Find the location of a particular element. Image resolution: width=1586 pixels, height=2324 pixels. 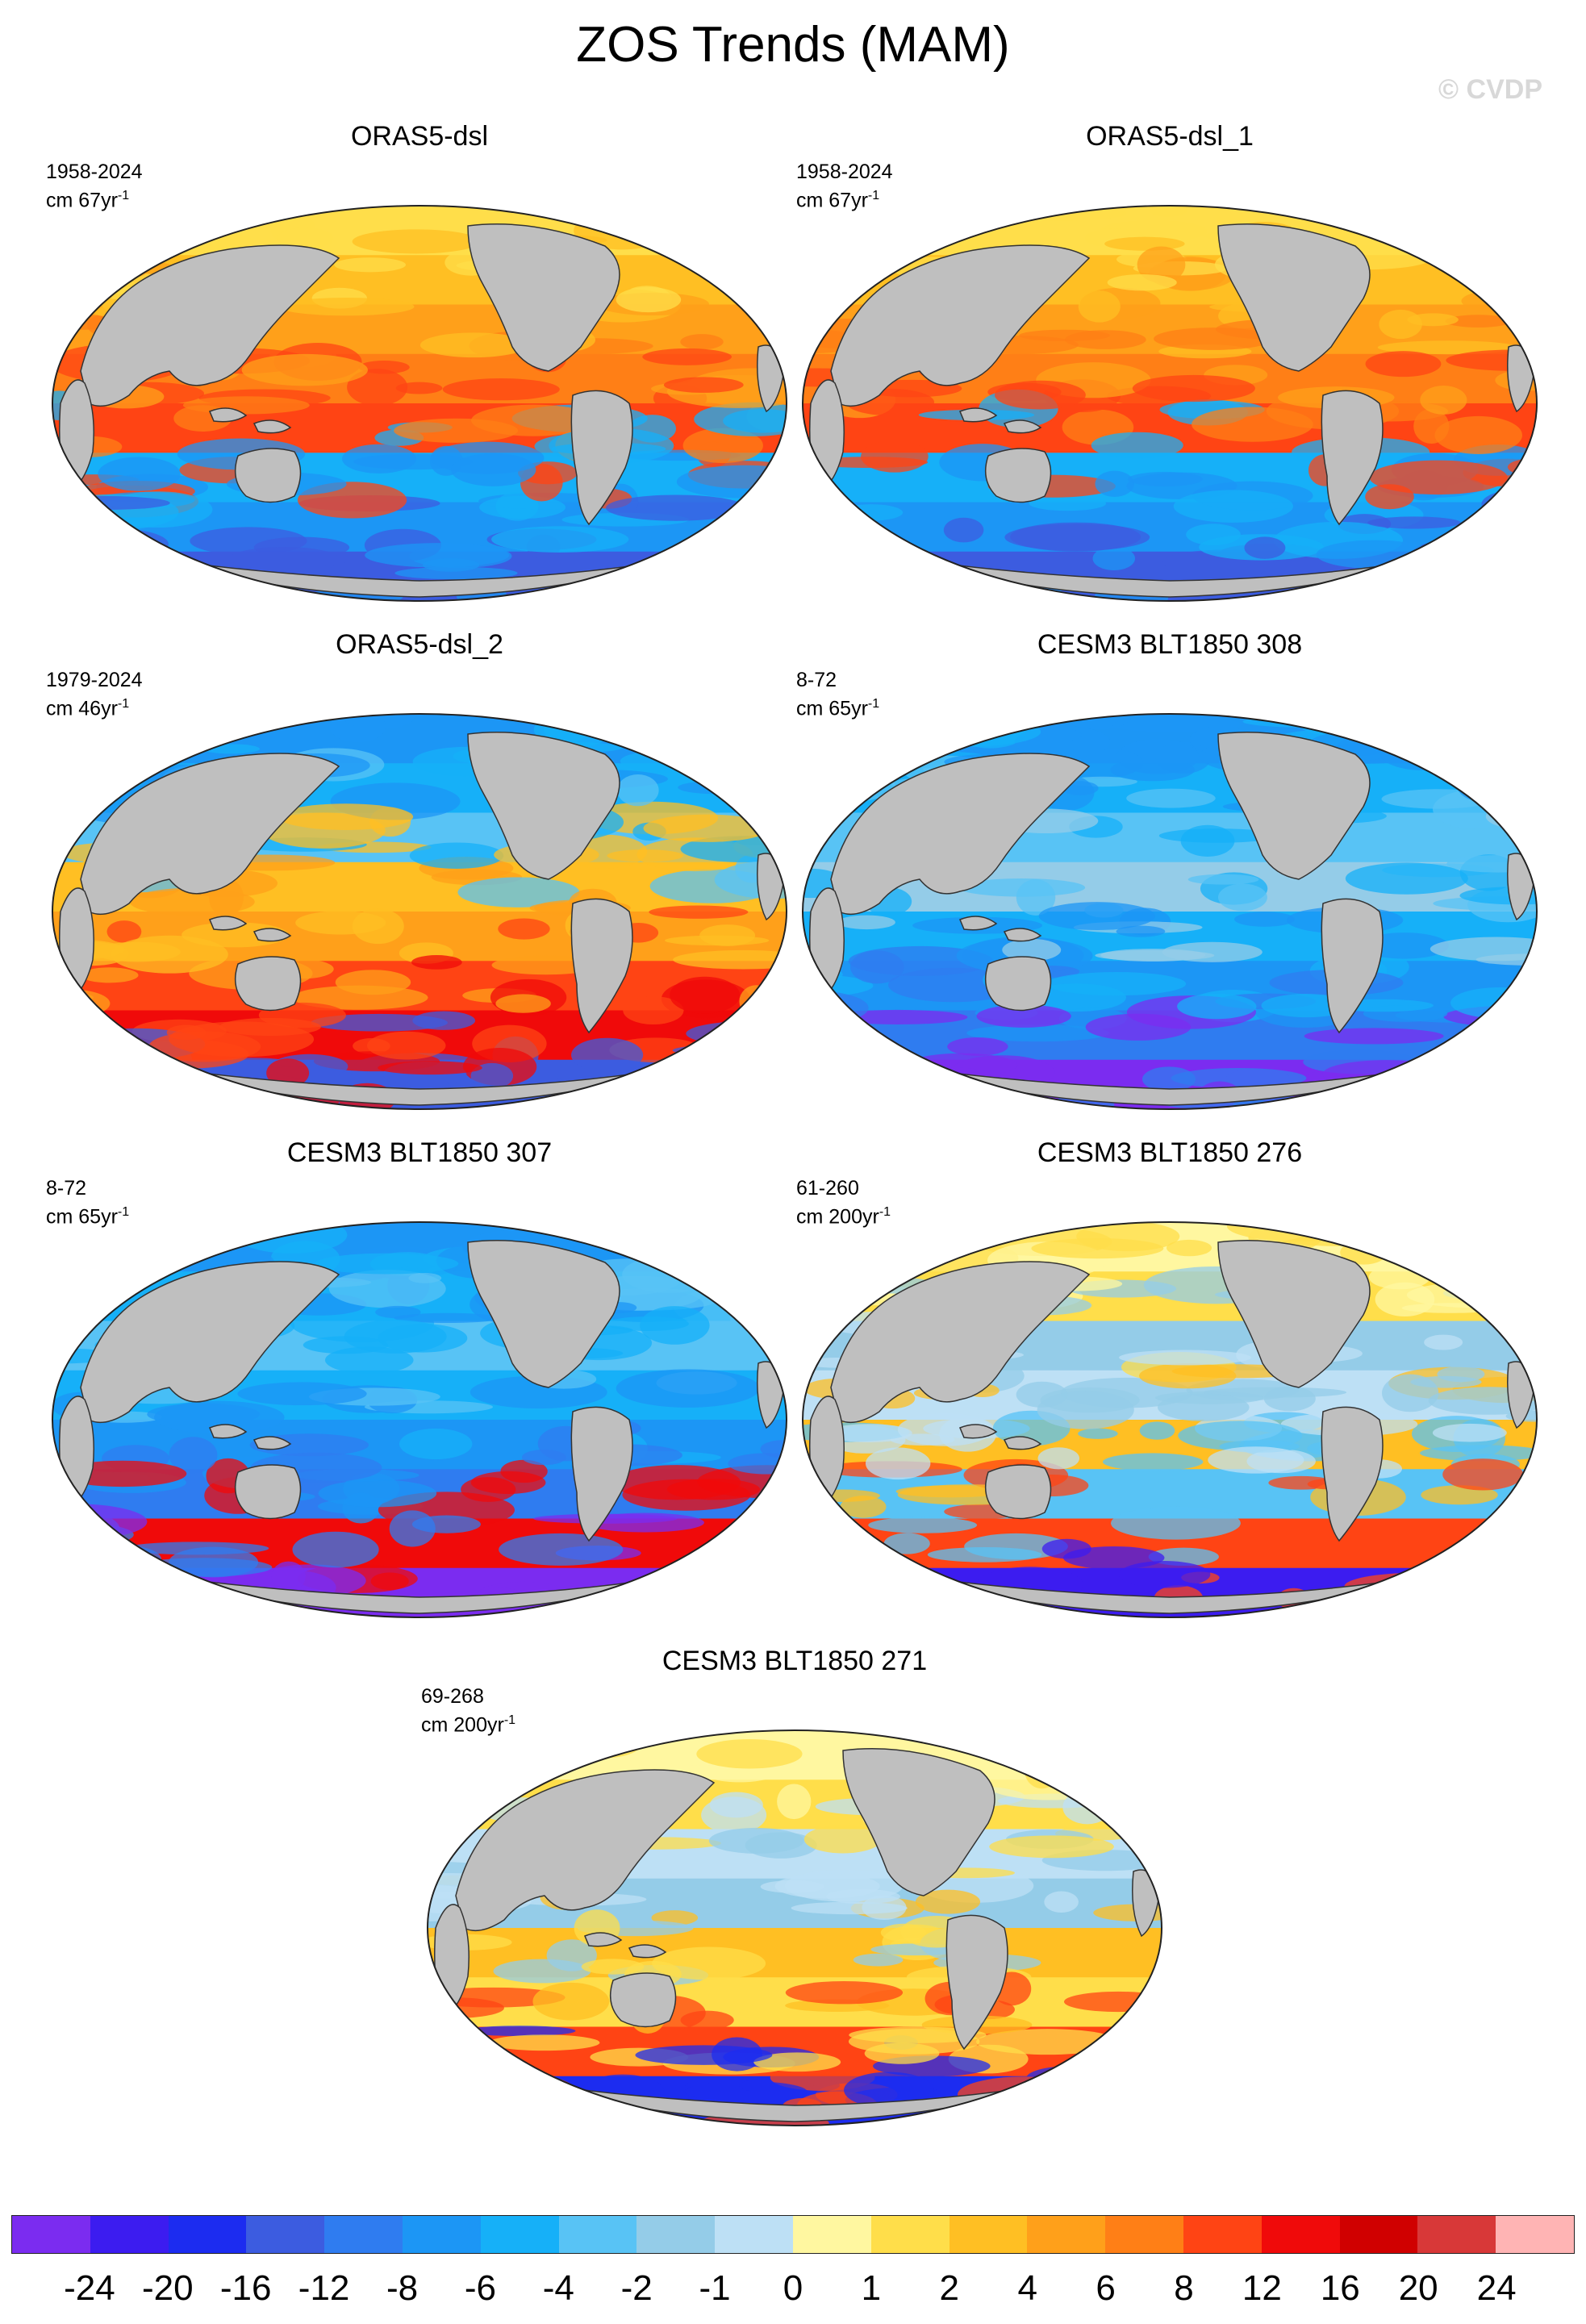

colorbar-tick-label: -8 is located at coordinates (402, 2288).